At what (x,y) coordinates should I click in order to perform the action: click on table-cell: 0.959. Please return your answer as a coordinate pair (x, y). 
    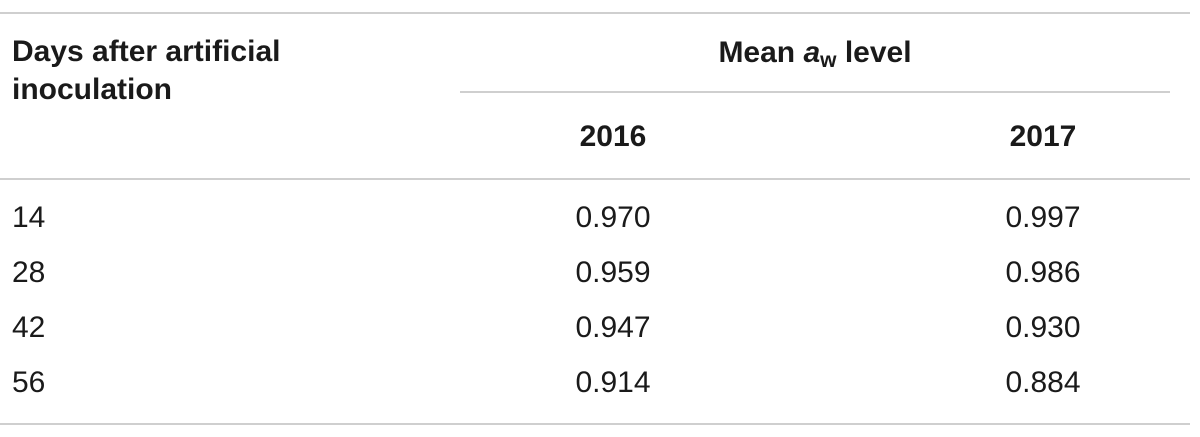
    Looking at the image, I should click on (613, 272).